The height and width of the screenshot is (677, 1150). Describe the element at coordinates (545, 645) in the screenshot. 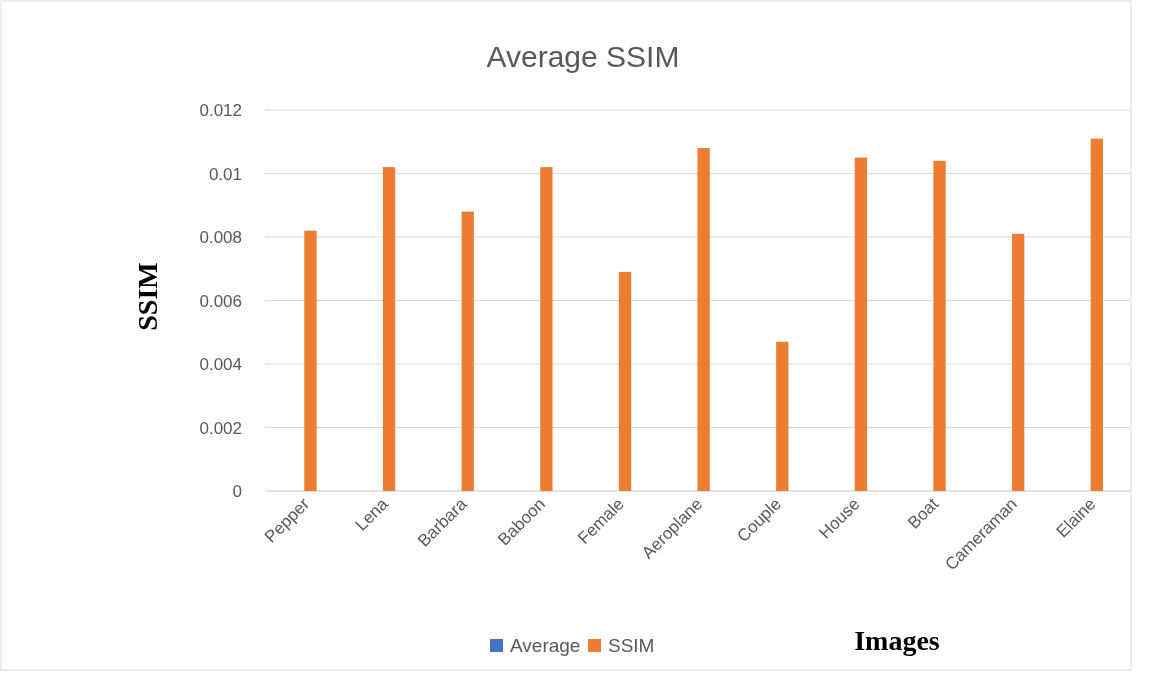

I see `legend-label: Average` at that location.